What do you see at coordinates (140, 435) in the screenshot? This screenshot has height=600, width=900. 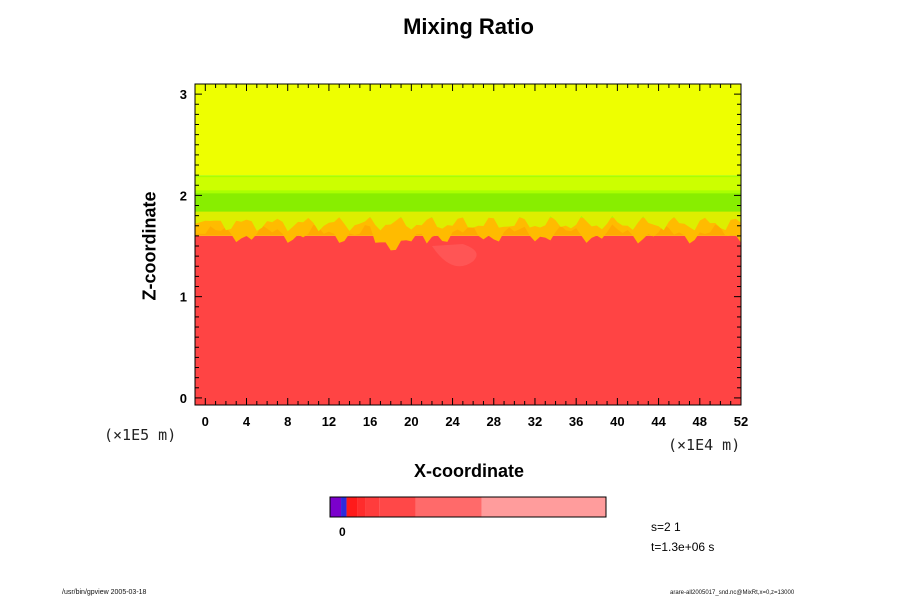 I see `z-multiplier-label: (×1E5 m)` at bounding box center [140, 435].